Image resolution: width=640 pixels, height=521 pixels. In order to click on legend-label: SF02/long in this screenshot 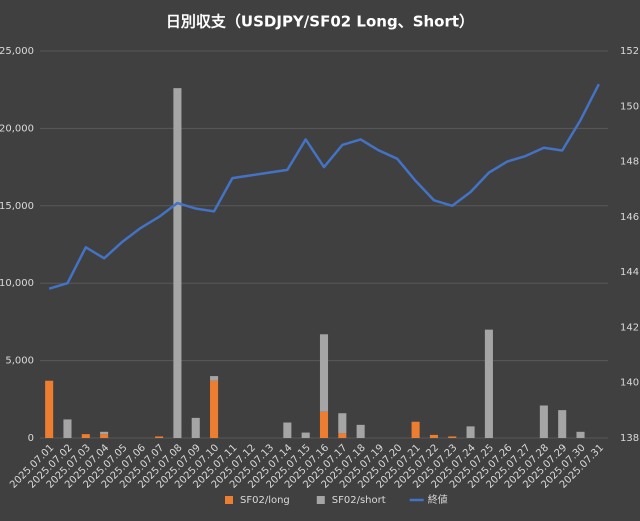, I will do `click(265, 500)`.